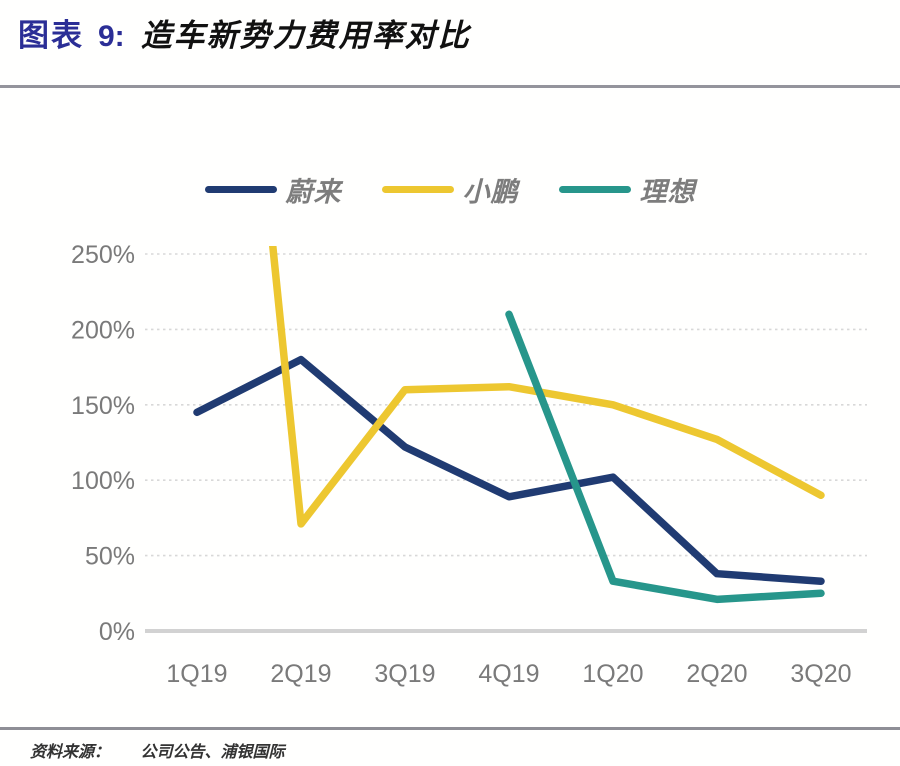  Describe the element at coordinates (716, 674) in the screenshot. I see `x-axis-tick-label: 2Q20` at that location.